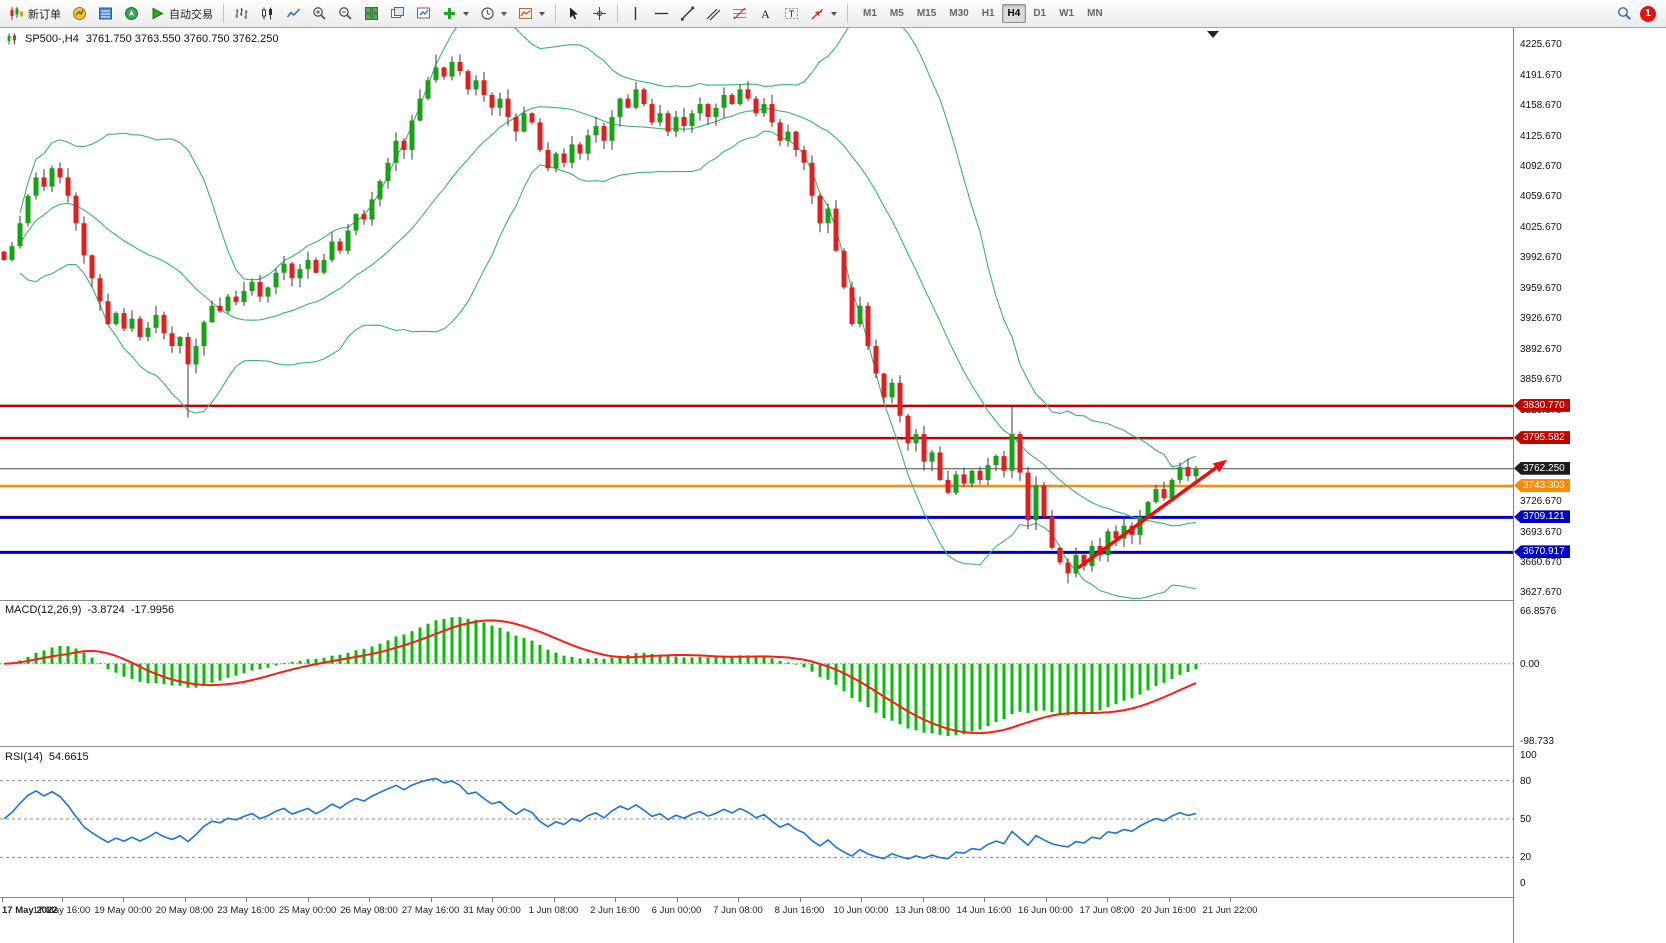 The image size is (1666, 943). What do you see at coordinates (1542, 405) in the screenshot?
I see `price-level-badge: 3830.770` at bounding box center [1542, 405].